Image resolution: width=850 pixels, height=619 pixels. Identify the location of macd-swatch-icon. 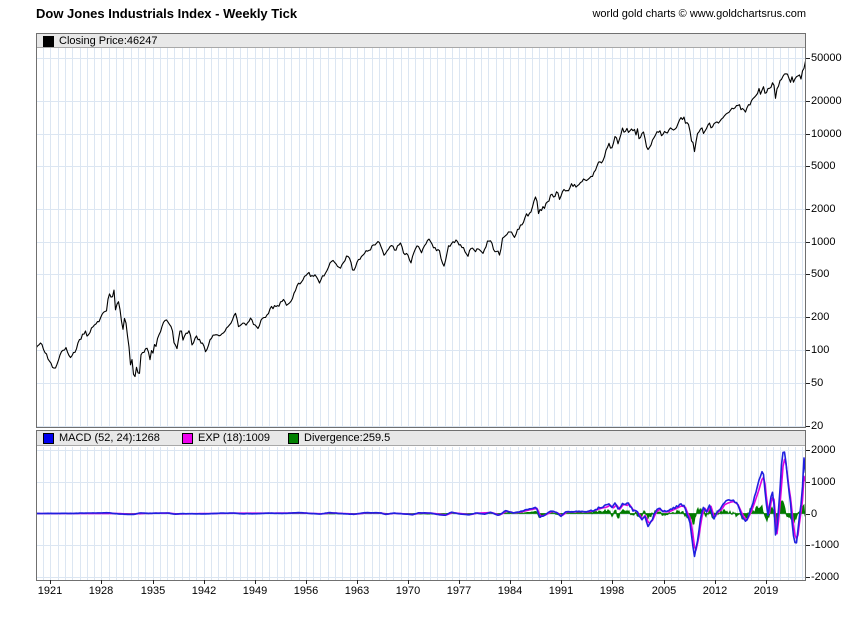
(48, 438).